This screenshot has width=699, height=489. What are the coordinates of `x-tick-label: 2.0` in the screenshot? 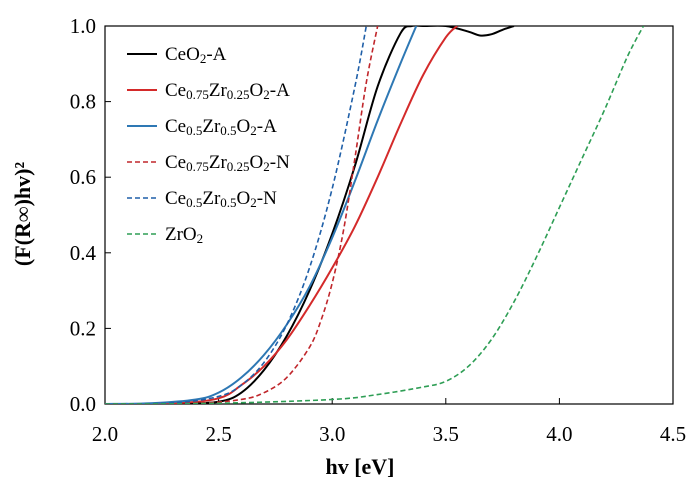 It's located at (105, 434).